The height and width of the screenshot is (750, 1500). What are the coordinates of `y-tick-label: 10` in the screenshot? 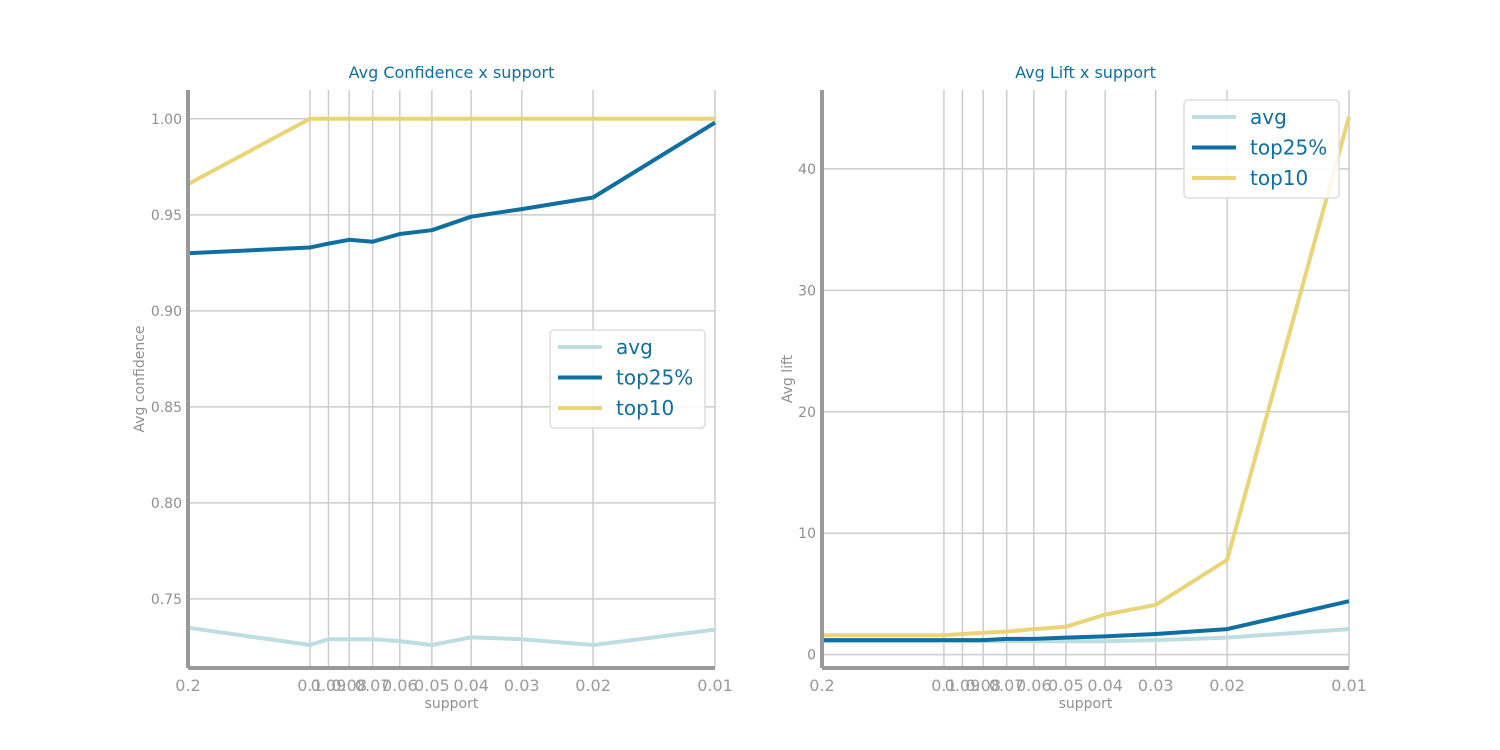 It's located at (807, 534).